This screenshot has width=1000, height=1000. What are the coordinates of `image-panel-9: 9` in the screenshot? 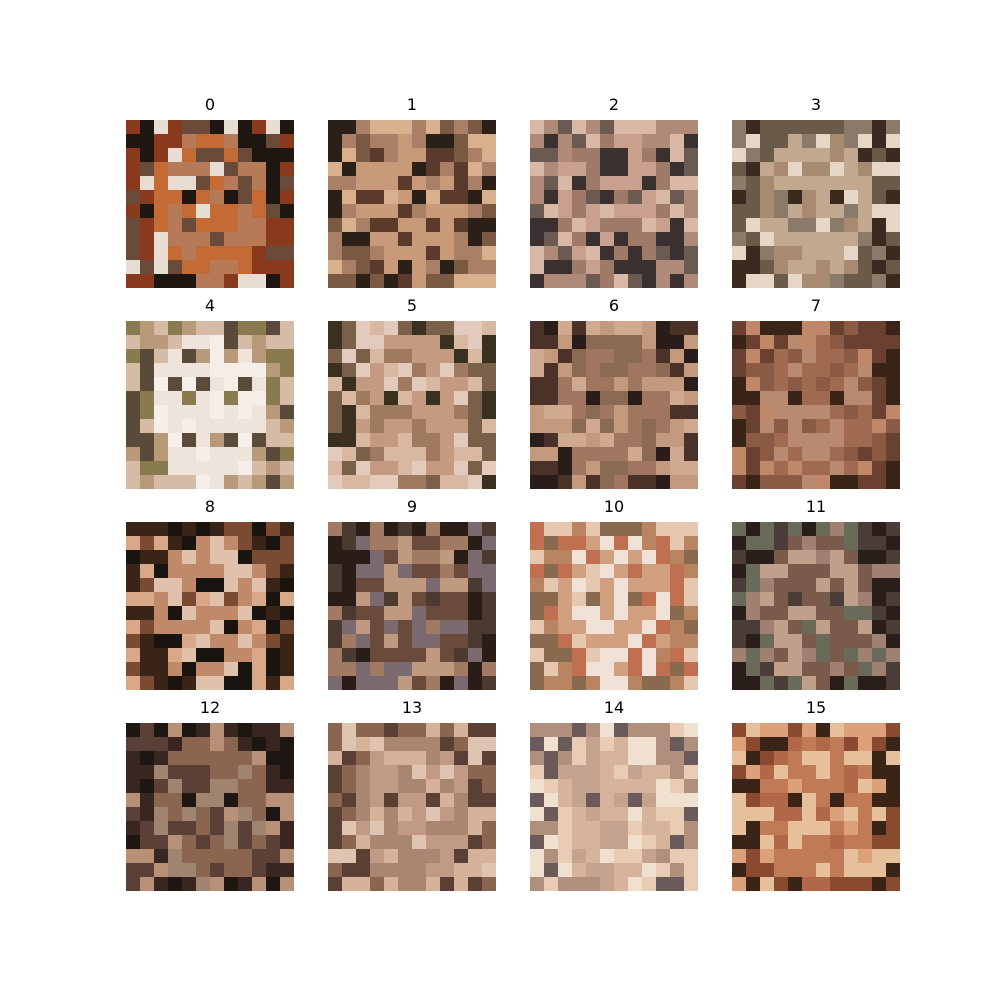 It's located at (412, 598).